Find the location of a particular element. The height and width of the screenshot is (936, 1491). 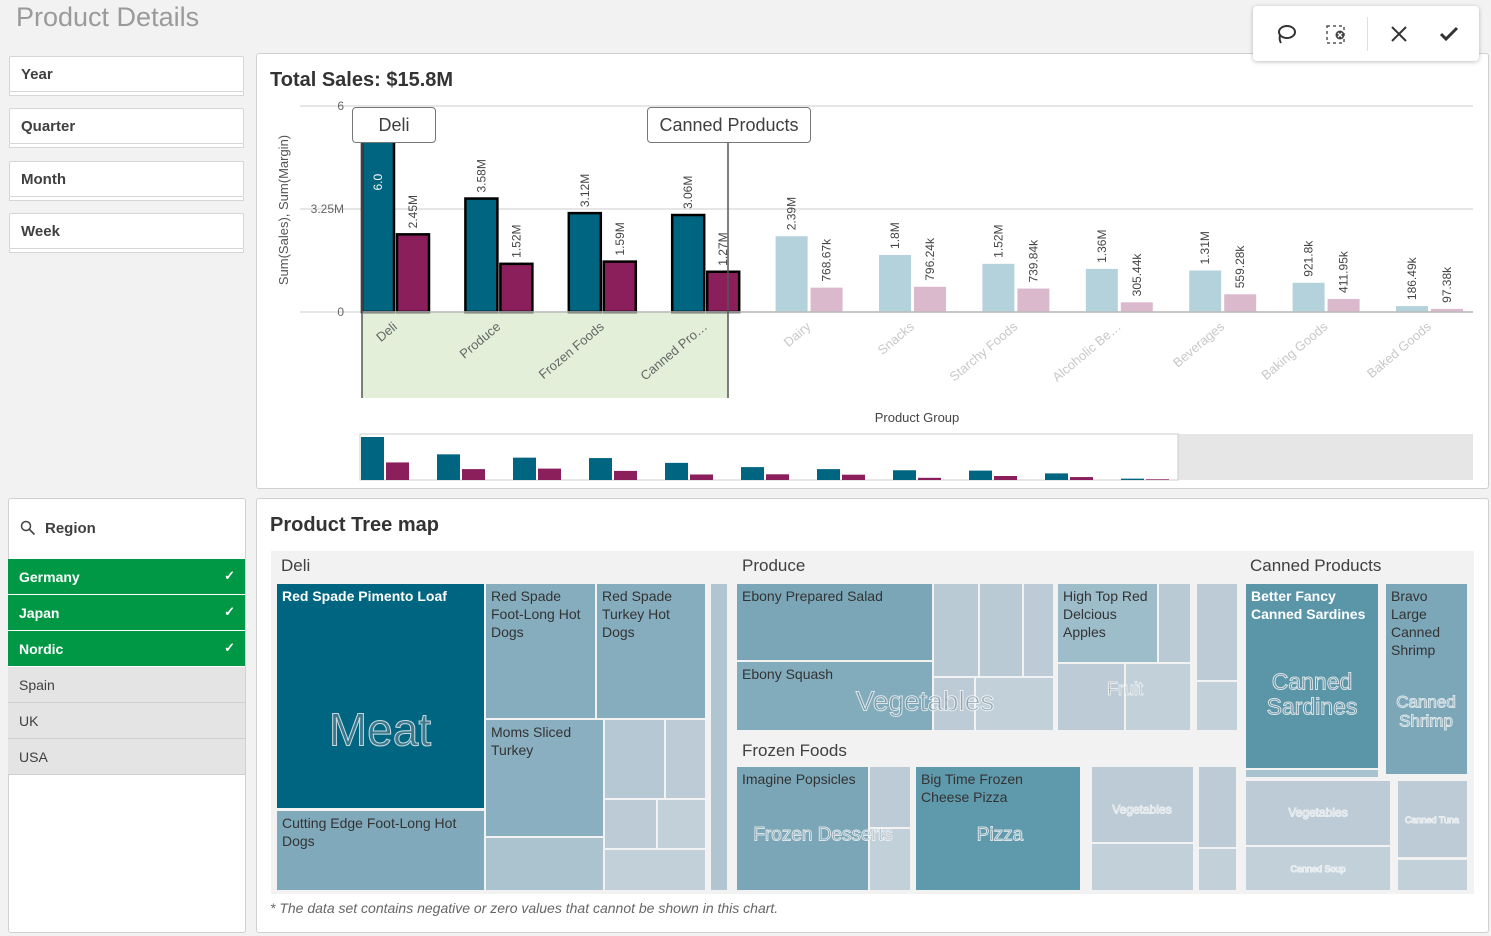

data-label: 3.12M is located at coordinates (585, 190).